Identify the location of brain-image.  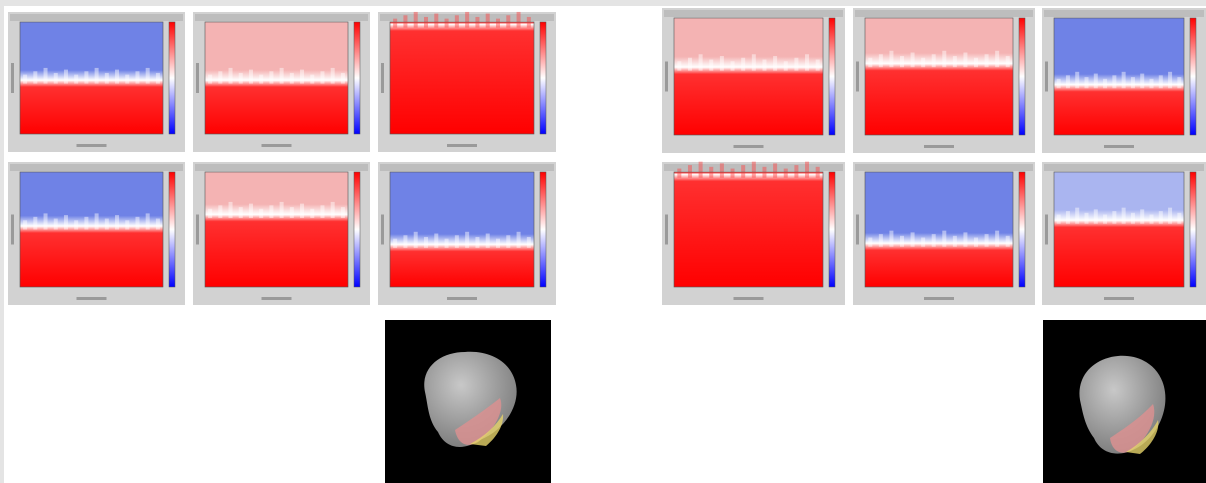
(468, 401).